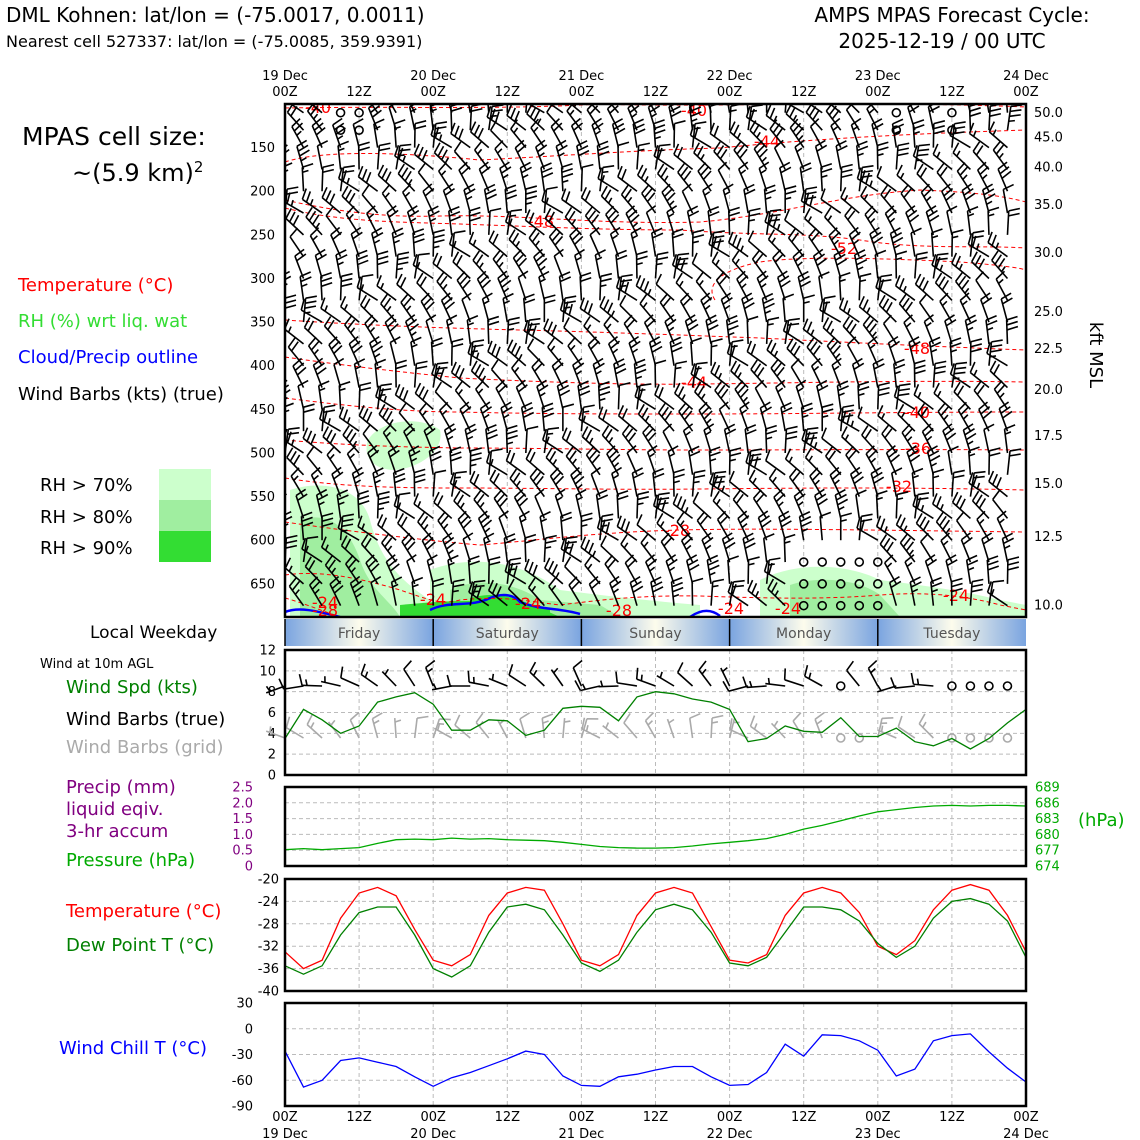 Image resolution: width=1140 pixels, height=1140 pixels. What do you see at coordinates (956, 595) in the screenshot?
I see `contour-label: -24` at bounding box center [956, 595].